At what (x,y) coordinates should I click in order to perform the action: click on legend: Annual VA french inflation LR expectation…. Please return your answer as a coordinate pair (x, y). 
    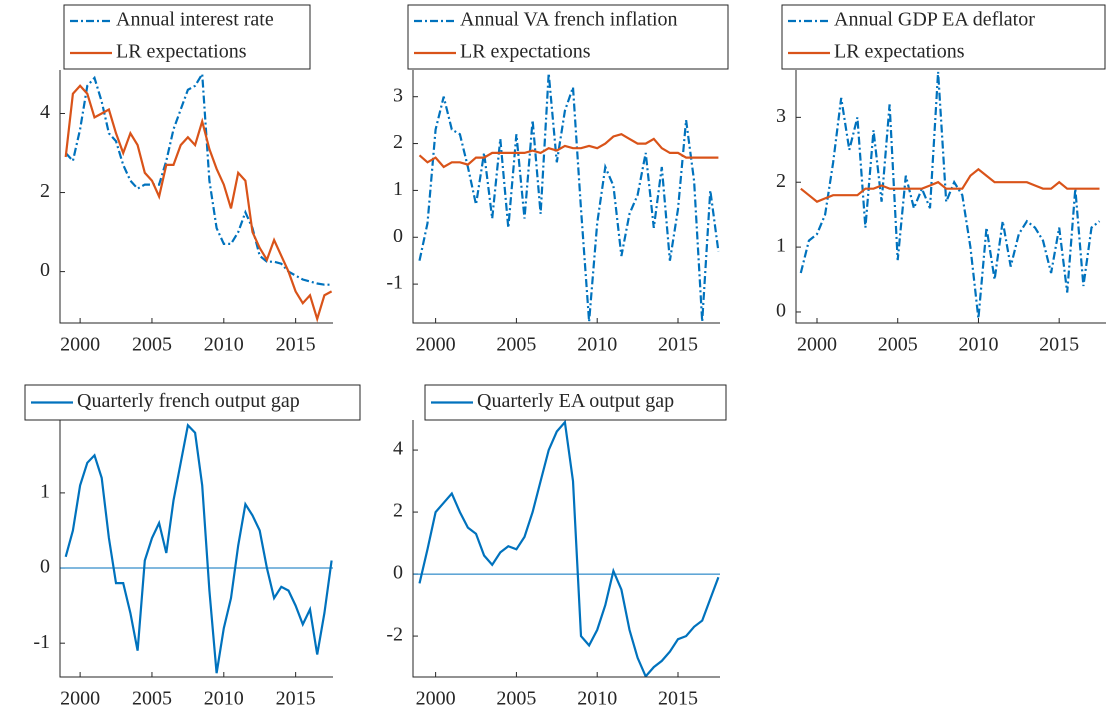
    Looking at the image, I should click on (568, 37).